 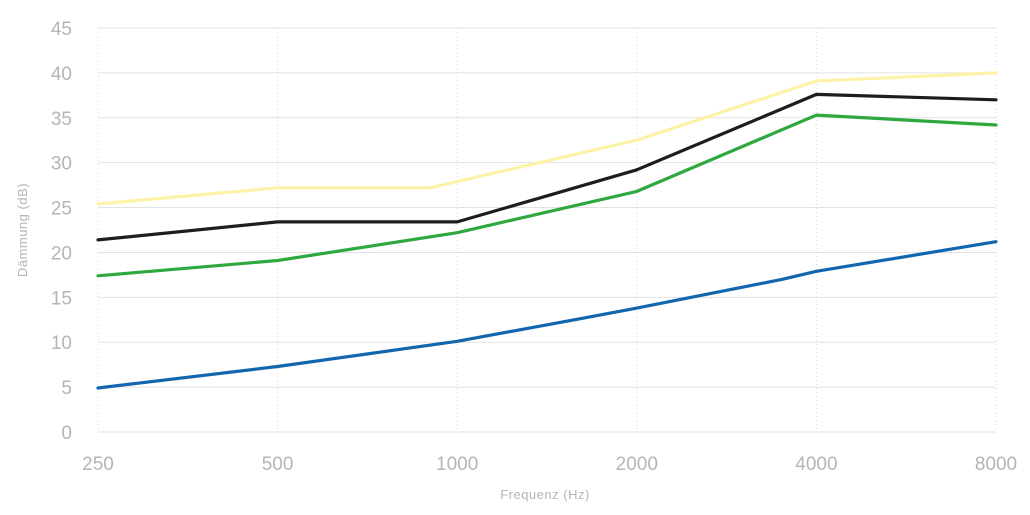 What do you see at coordinates (816, 464) in the screenshot?
I see `x-tick-label: 4000` at bounding box center [816, 464].